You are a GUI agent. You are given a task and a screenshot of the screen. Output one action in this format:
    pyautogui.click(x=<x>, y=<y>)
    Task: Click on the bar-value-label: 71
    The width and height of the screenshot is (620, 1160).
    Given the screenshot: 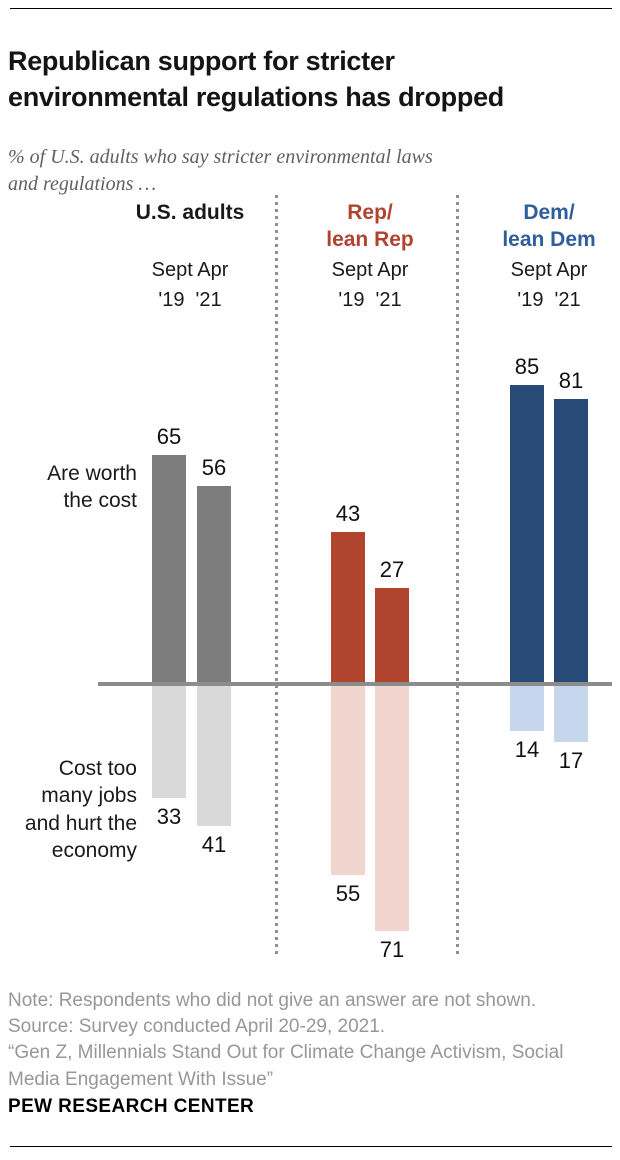 What is the action you would take?
    pyautogui.click(x=392, y=949)
    